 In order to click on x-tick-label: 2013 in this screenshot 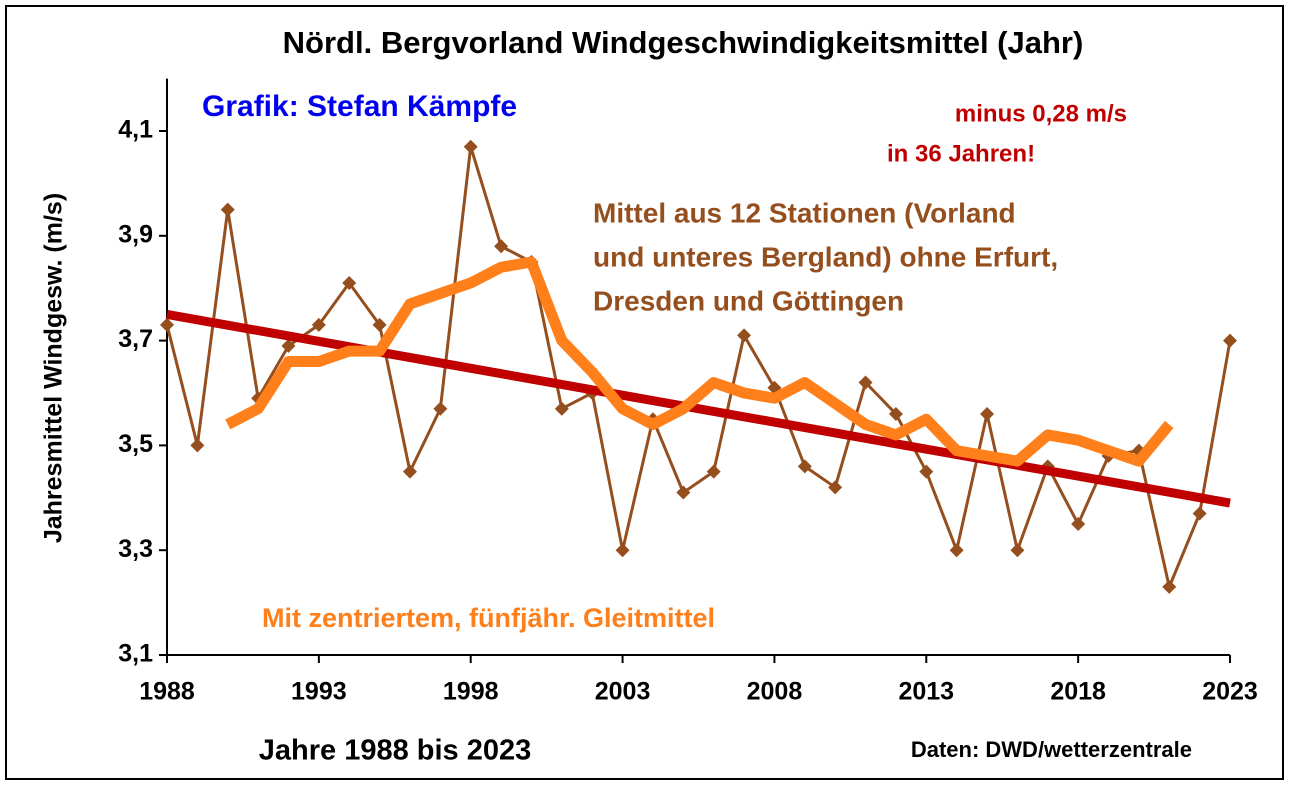, I will do `click(926, 692)`.